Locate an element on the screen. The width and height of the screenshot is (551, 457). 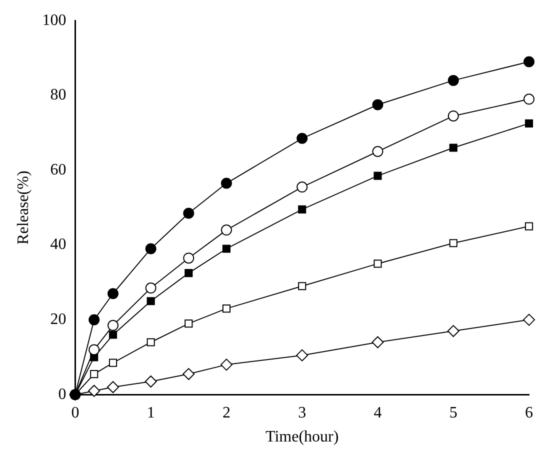
x-tick-label: 6 is located at coordinates (529, 413).